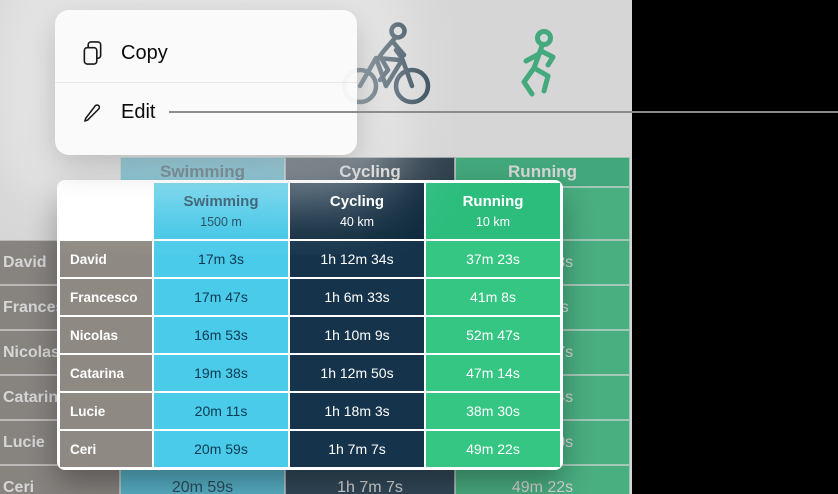  Describe the element at coordinates (493, 211) in the screenshot. I see `popup-header-running: Running 10 km` at that location.